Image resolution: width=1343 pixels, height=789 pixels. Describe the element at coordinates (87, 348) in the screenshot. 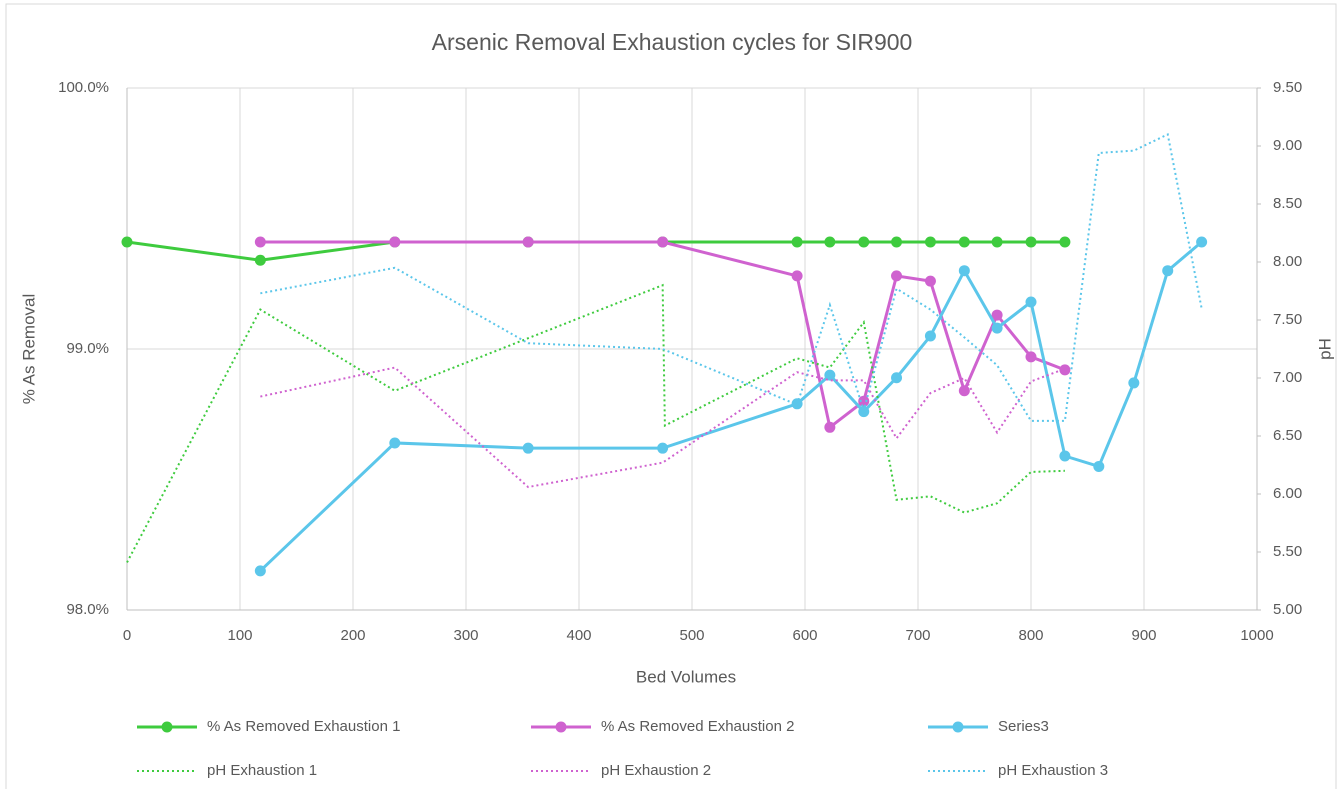

I see `y-tick-label: 99.0%` at that location.